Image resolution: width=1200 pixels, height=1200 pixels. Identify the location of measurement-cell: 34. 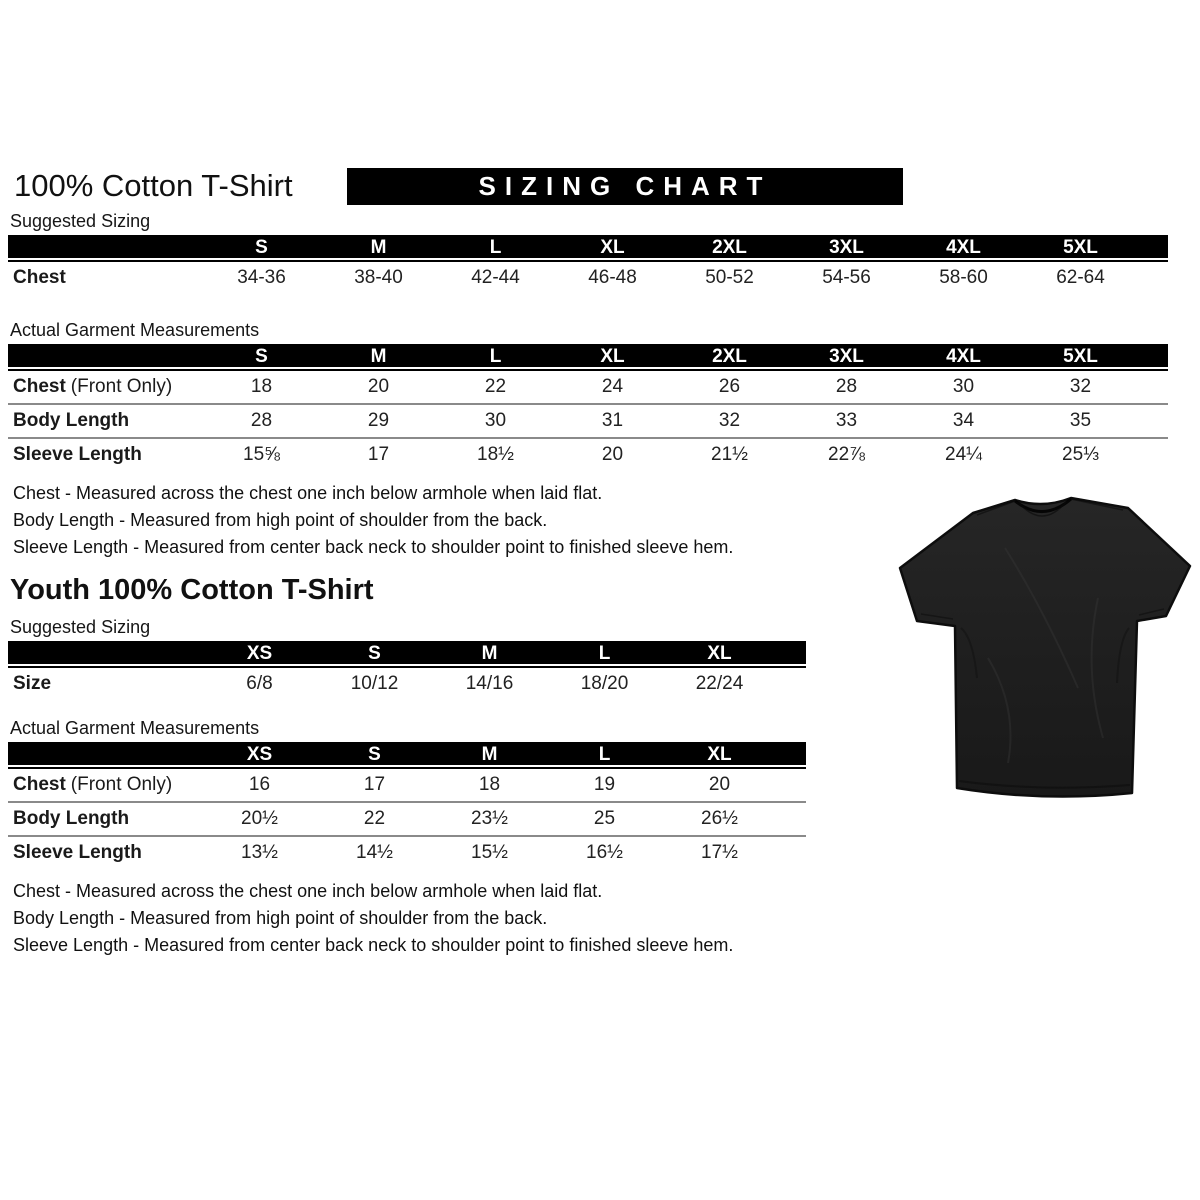
(963, 420).